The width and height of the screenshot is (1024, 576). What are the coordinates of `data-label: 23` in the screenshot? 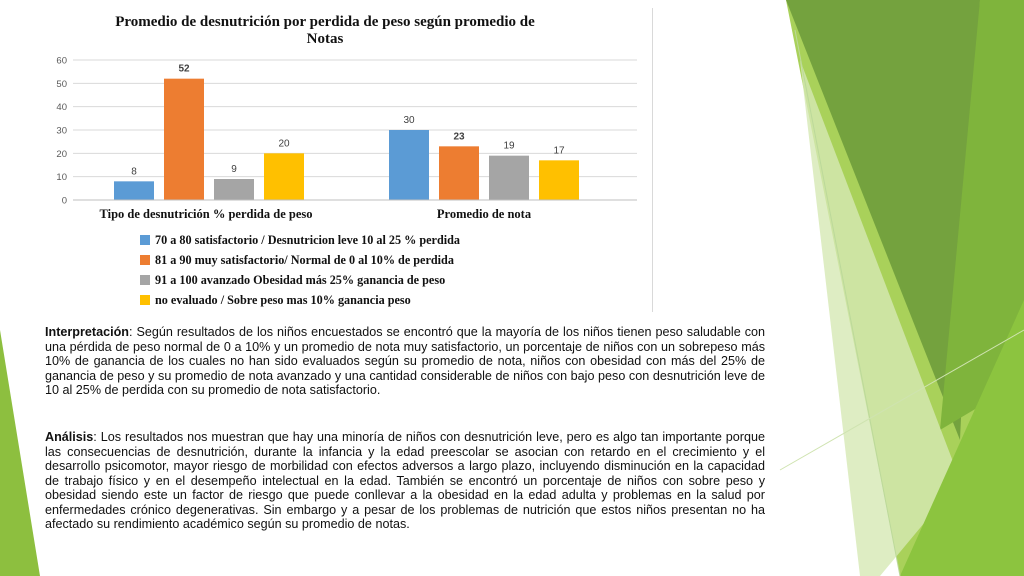 It's located at (459, 136).